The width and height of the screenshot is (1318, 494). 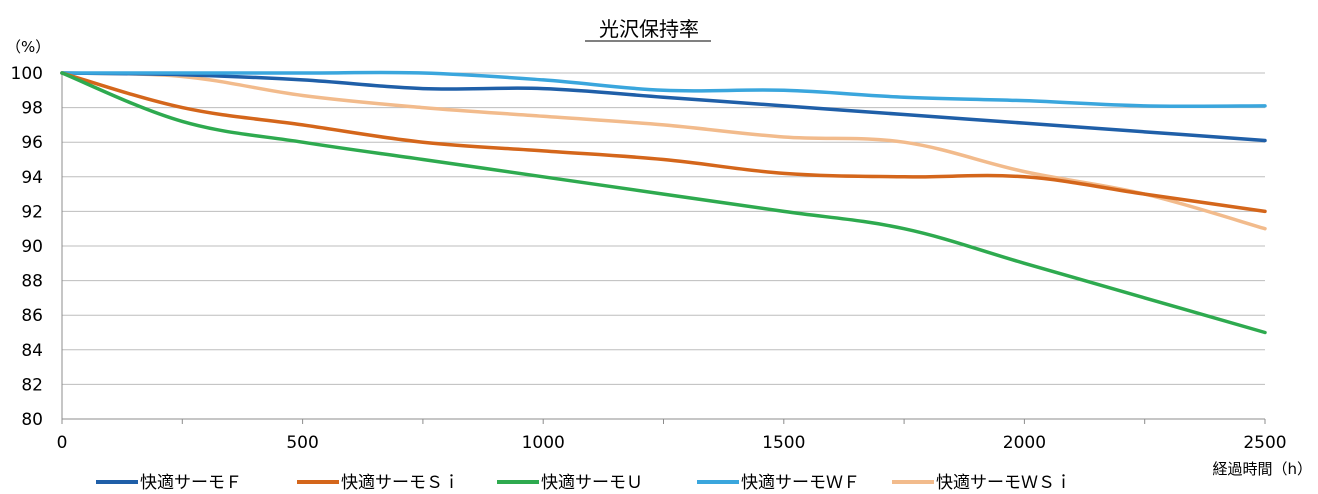 What do you see at coordinates (27, 74) in the screenshot?
I see `y-tick-label: 100` at bounding box center [27, 74].